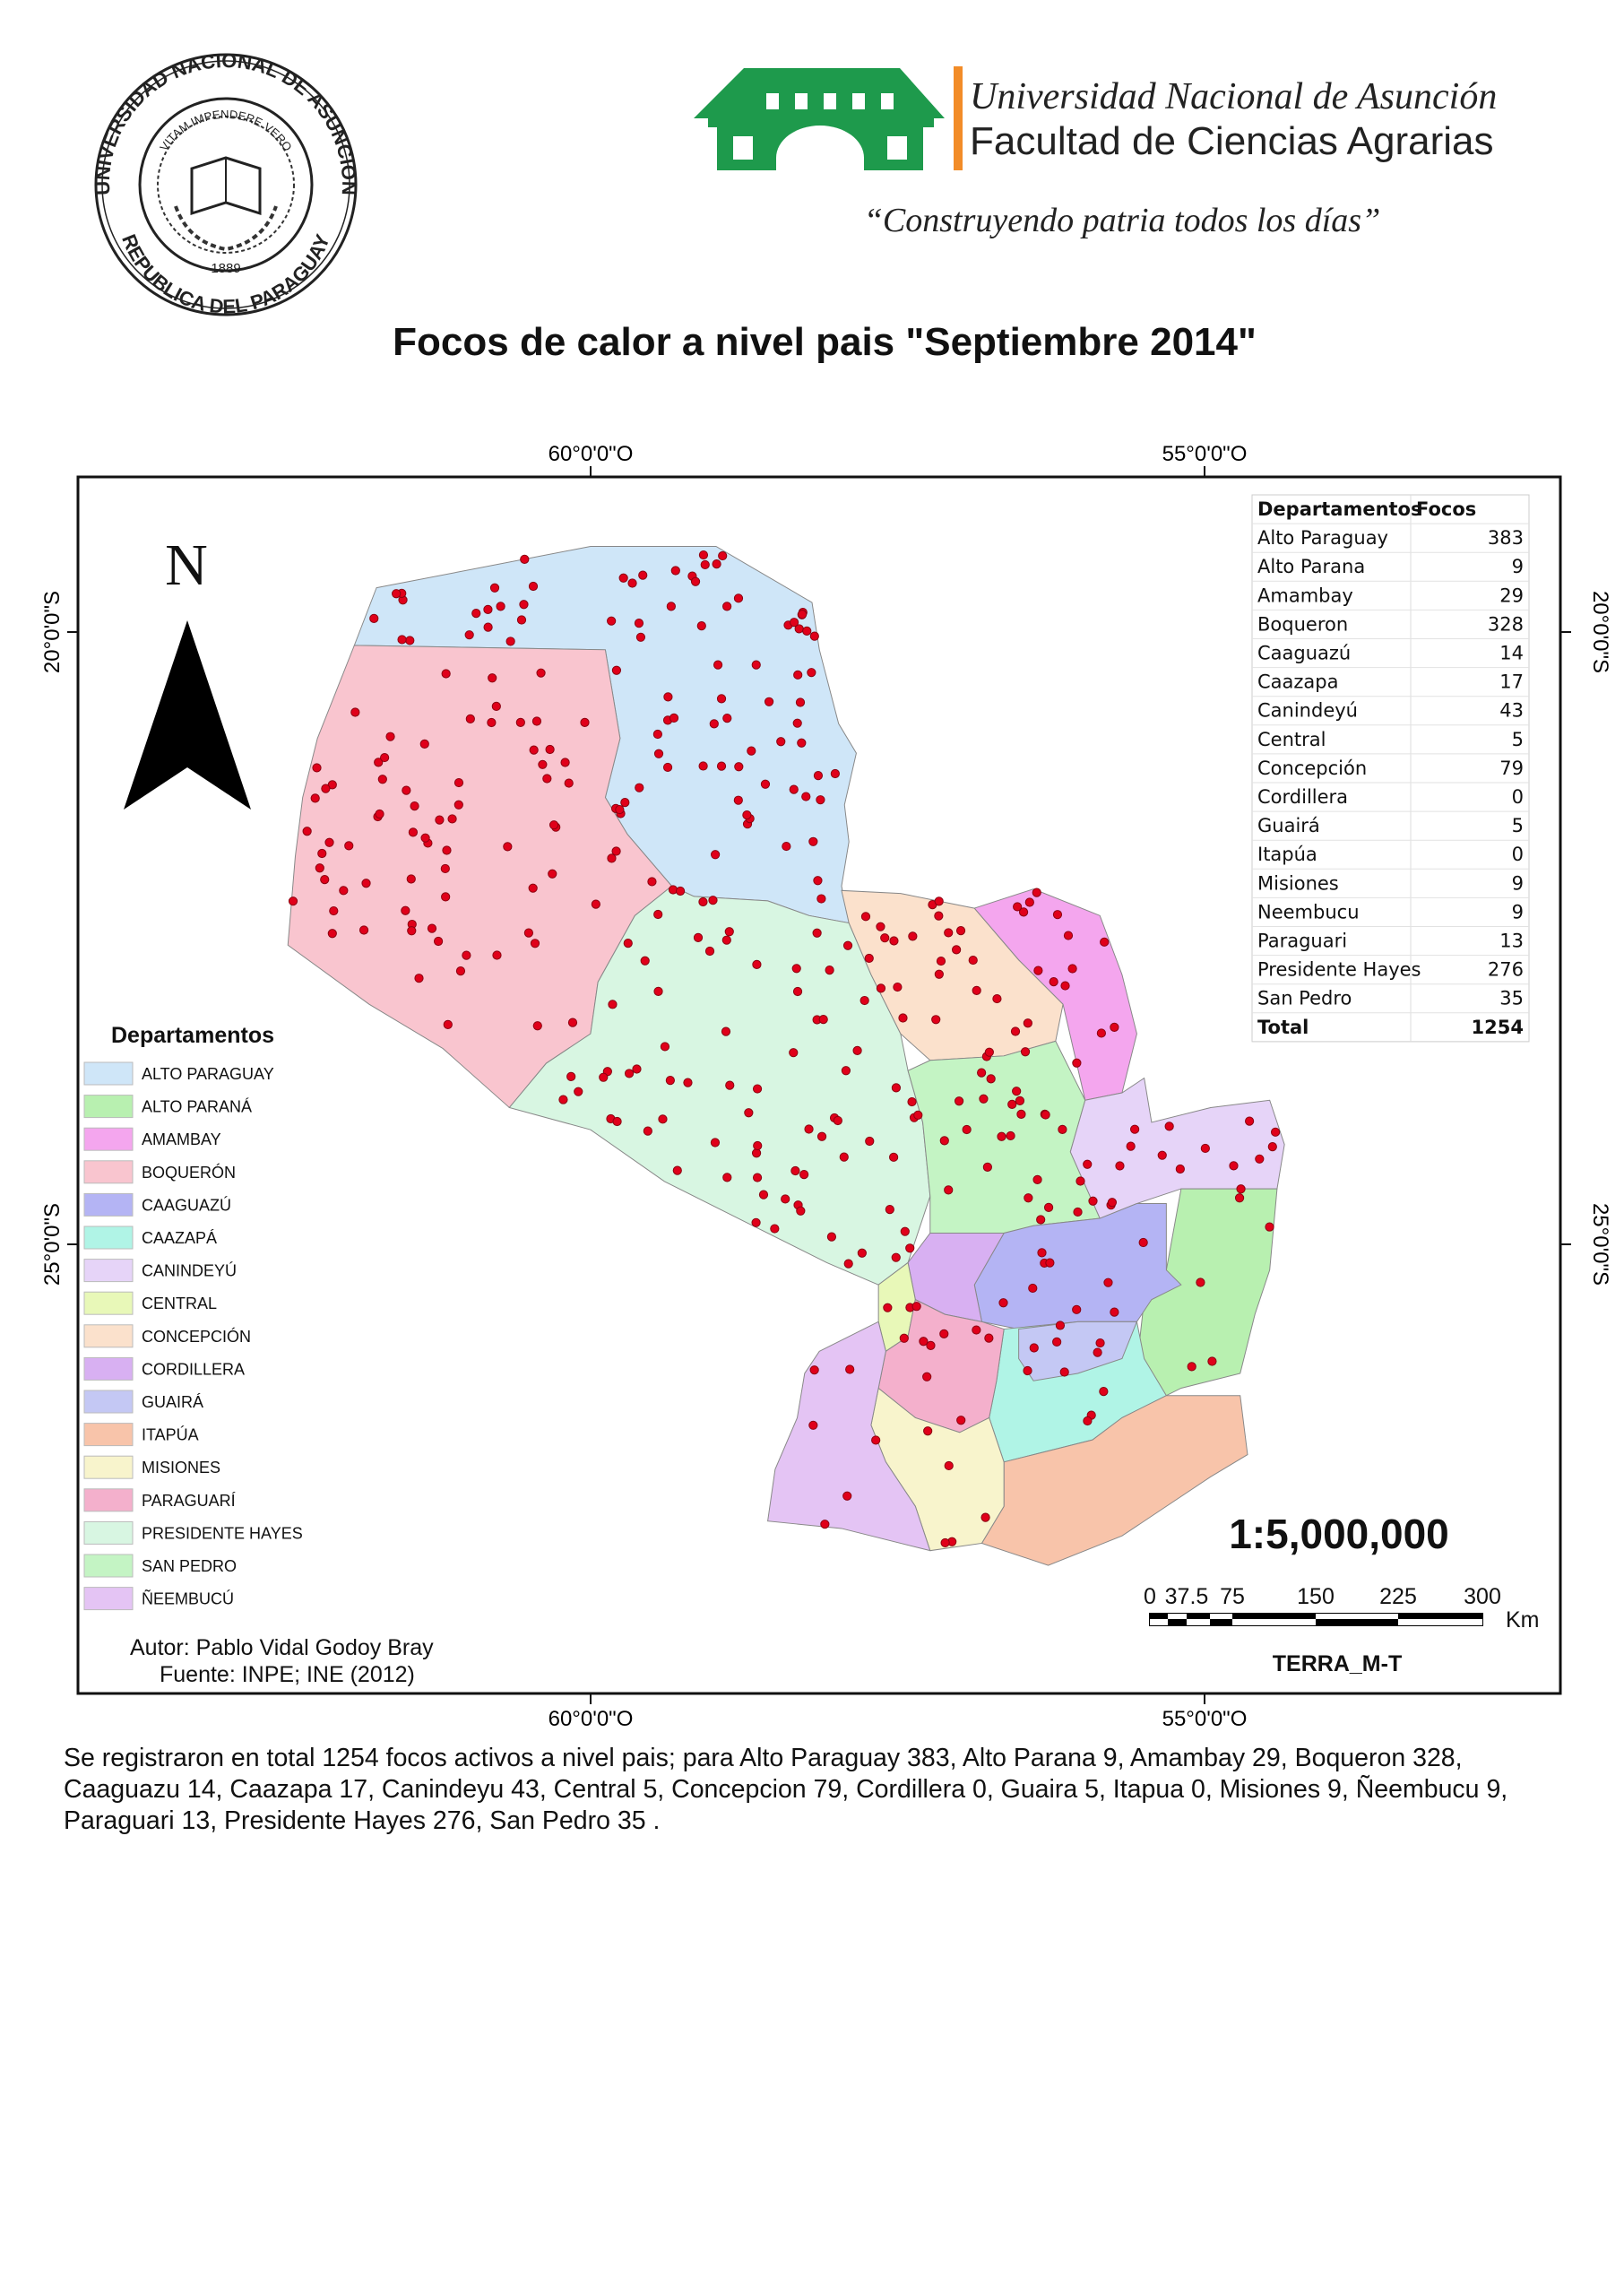  I want to click on department-region, so click(1078, 1351).